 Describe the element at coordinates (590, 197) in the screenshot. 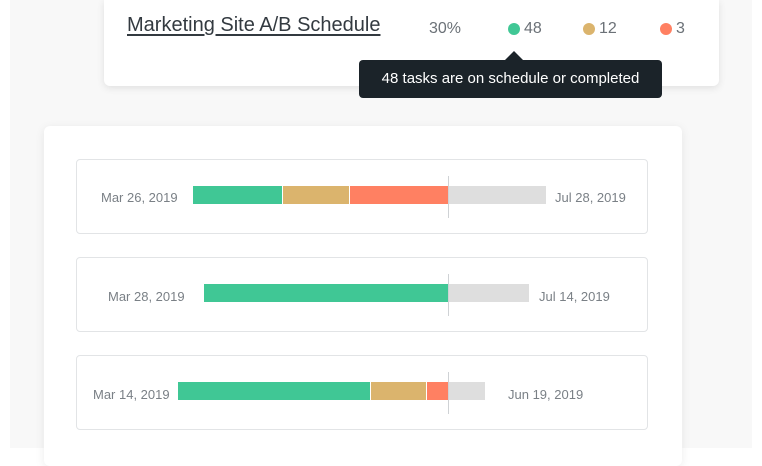

I see `end-date: Jul 28, 2019` at that location.